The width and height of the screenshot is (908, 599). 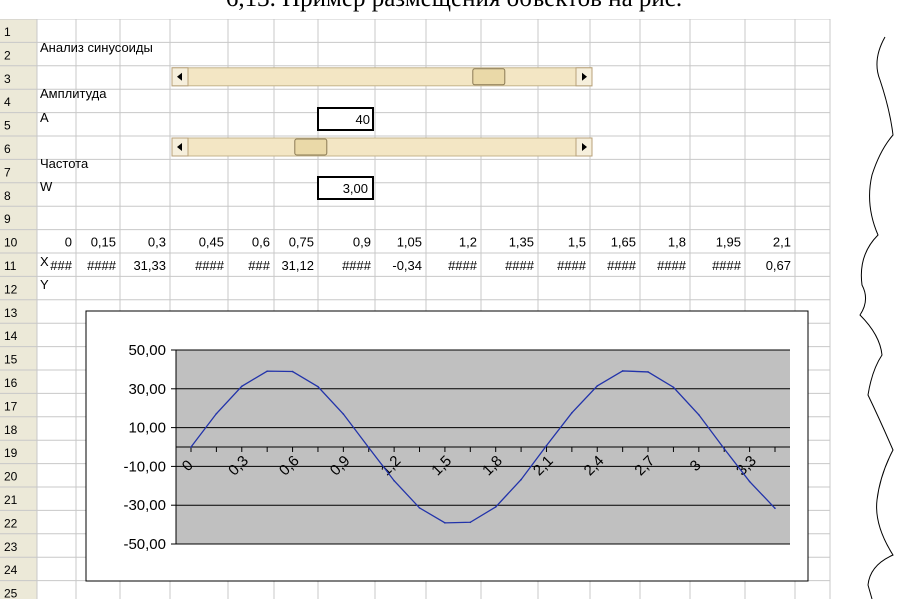 I want to click on x-value-cell: 2,1, so click(x=782, y=242).